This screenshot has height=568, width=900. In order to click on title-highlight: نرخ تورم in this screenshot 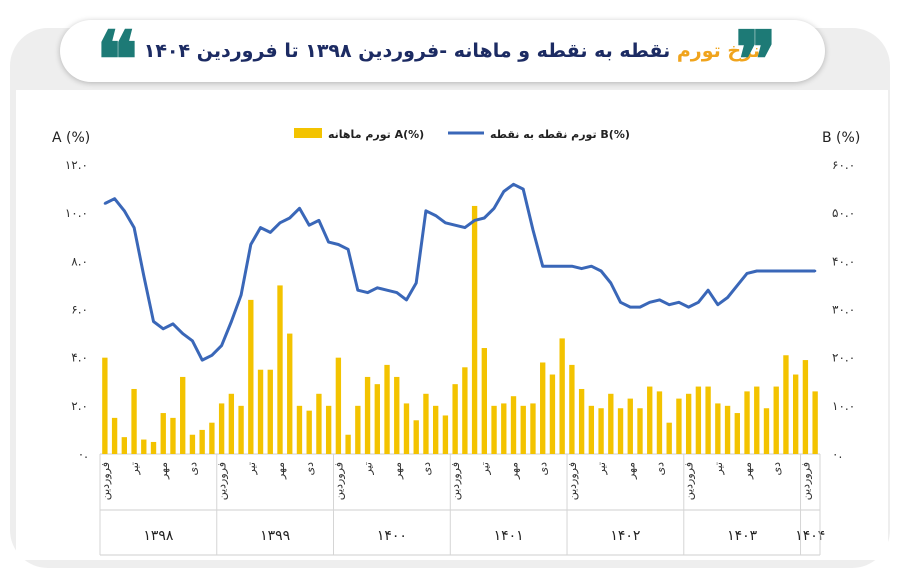, I will do `click(718, 51)`.